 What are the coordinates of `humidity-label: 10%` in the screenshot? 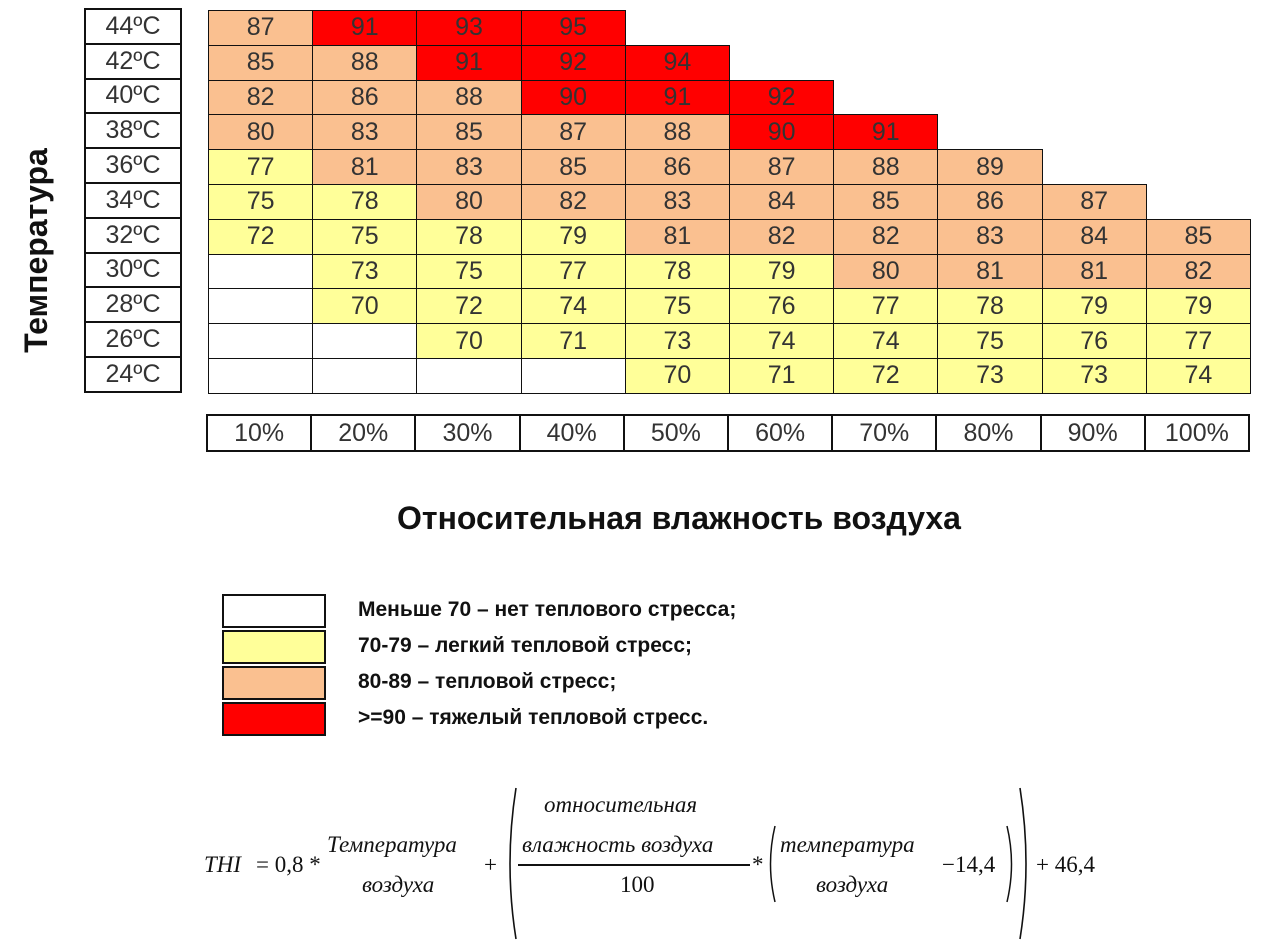 It's located at (259, 433).